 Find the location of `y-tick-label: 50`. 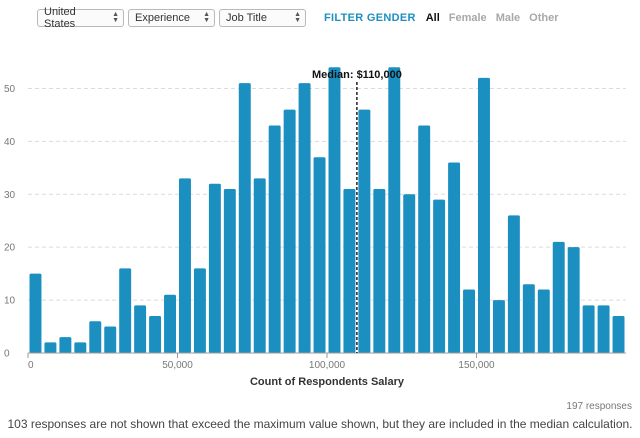

y-tick-label: 50 is located at coordinates (10, 89).